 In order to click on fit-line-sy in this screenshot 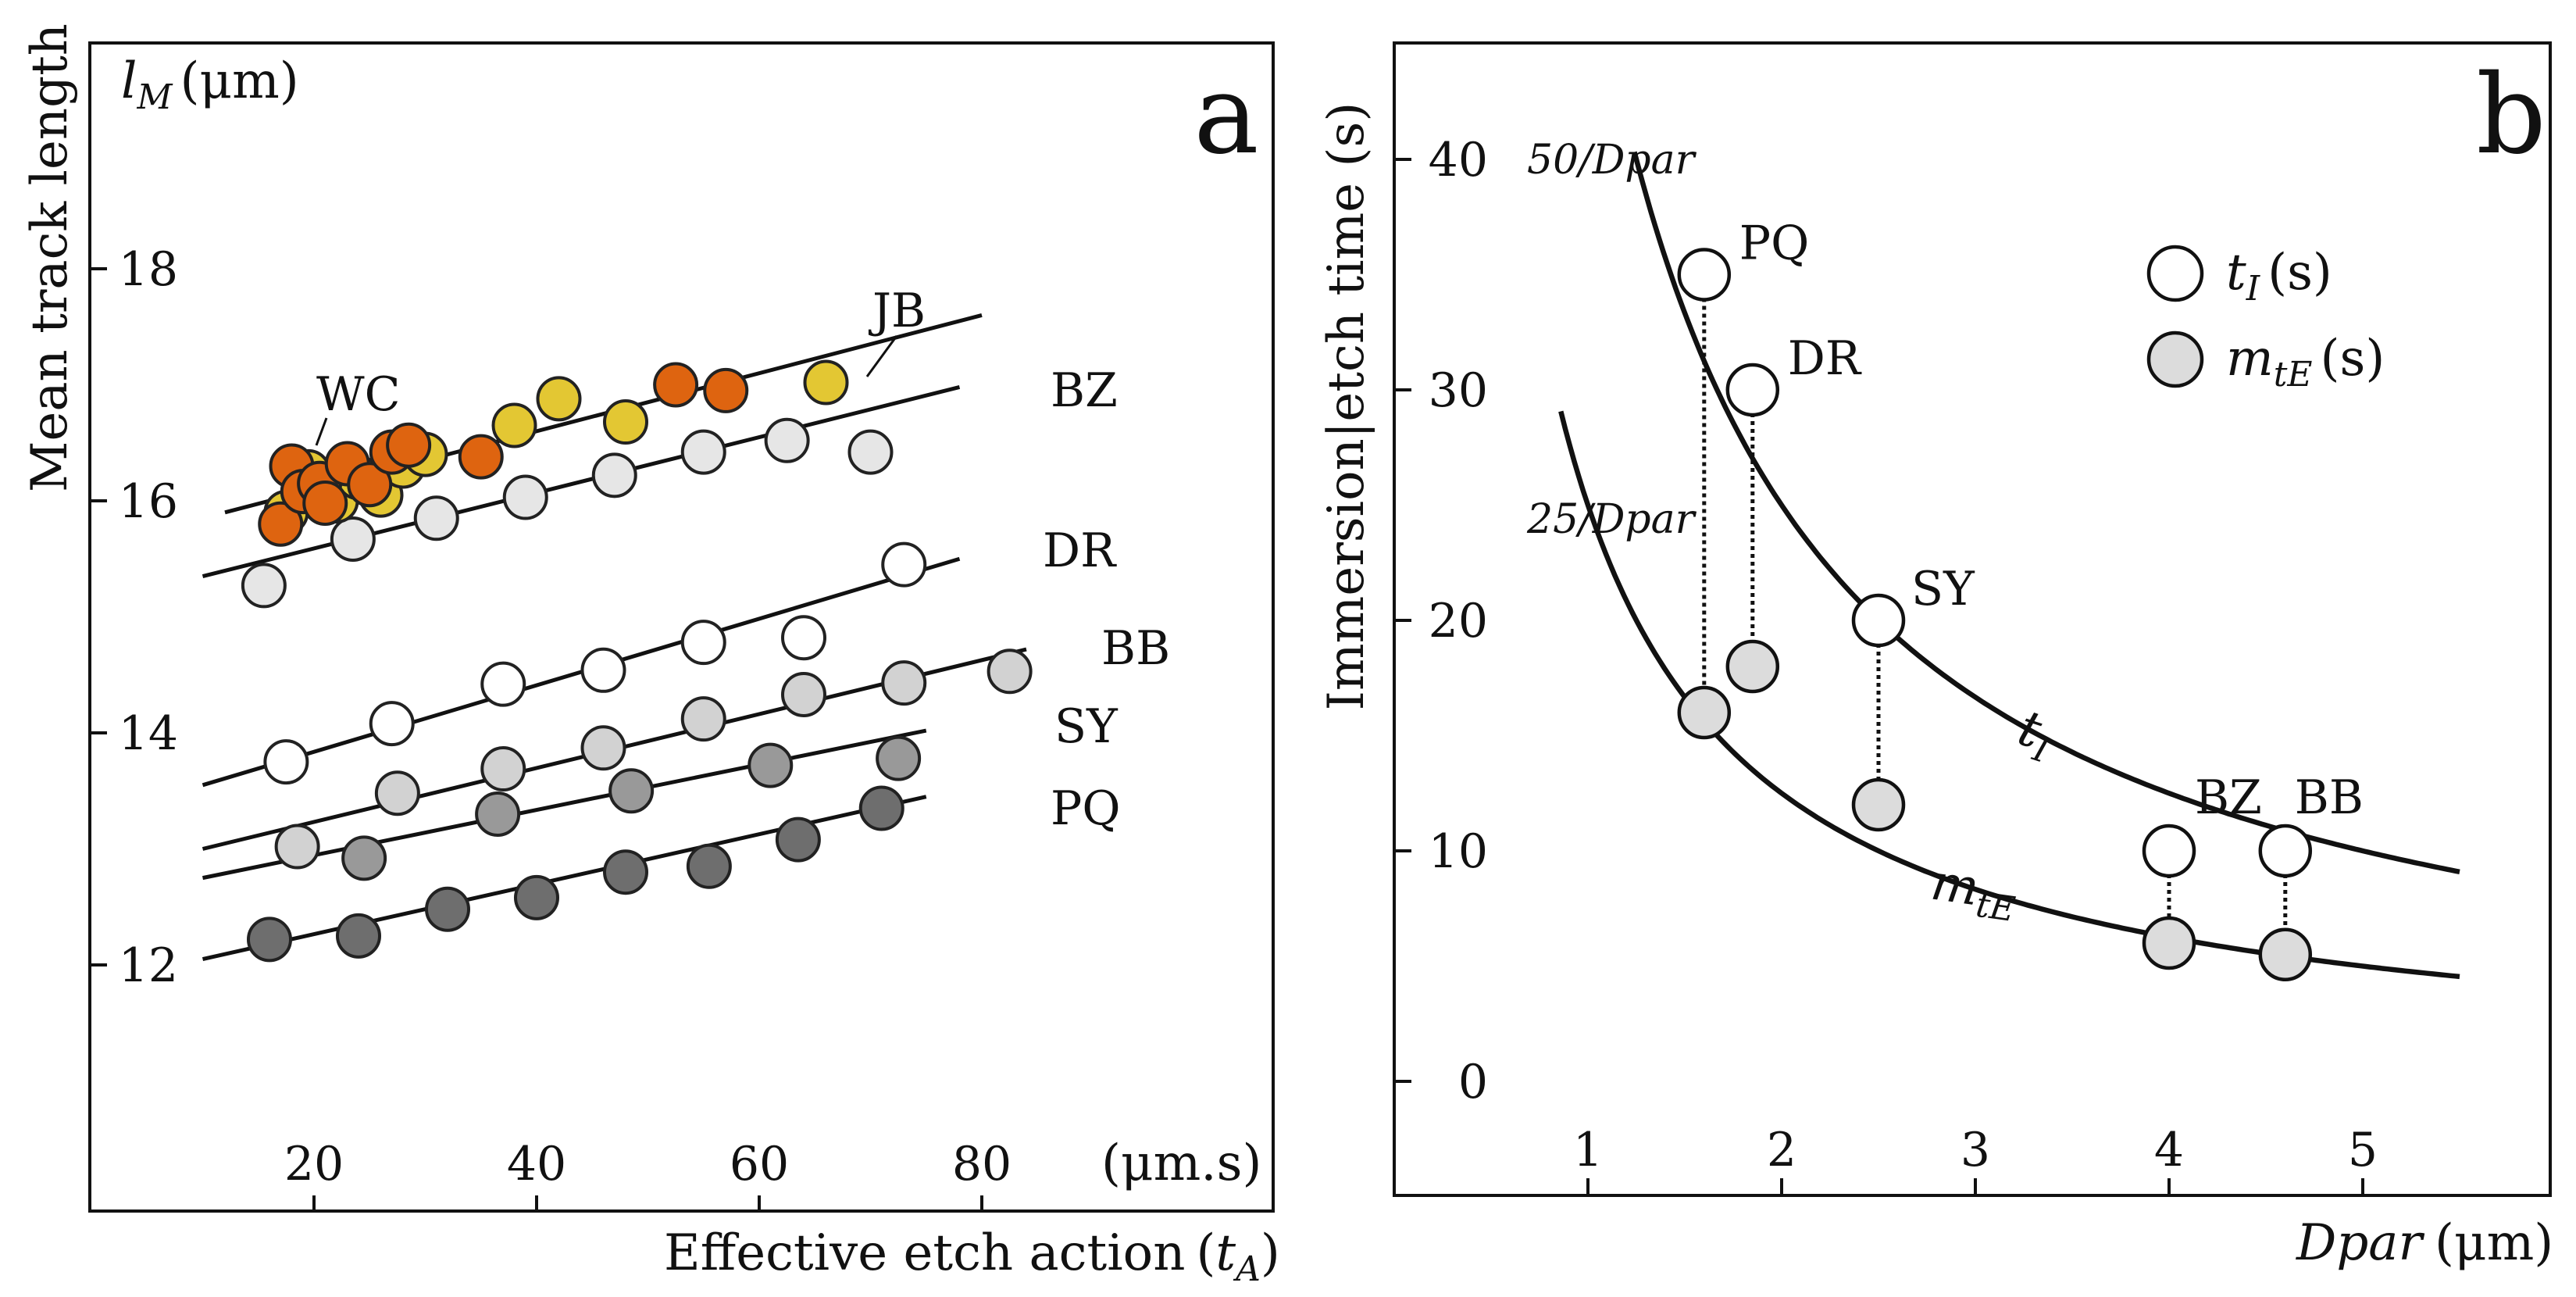, I will do `click(564, 804)`.